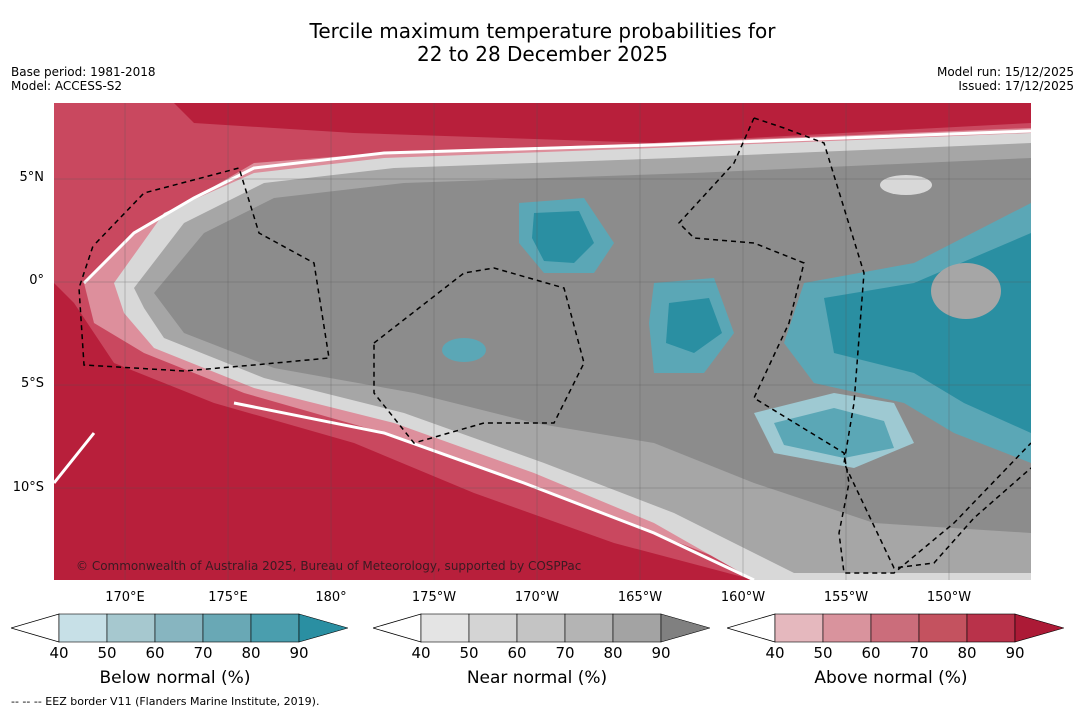  Describe the element at coordinates (906, 185) in the screenshot. I see `near-normal-small-patch` at that location.